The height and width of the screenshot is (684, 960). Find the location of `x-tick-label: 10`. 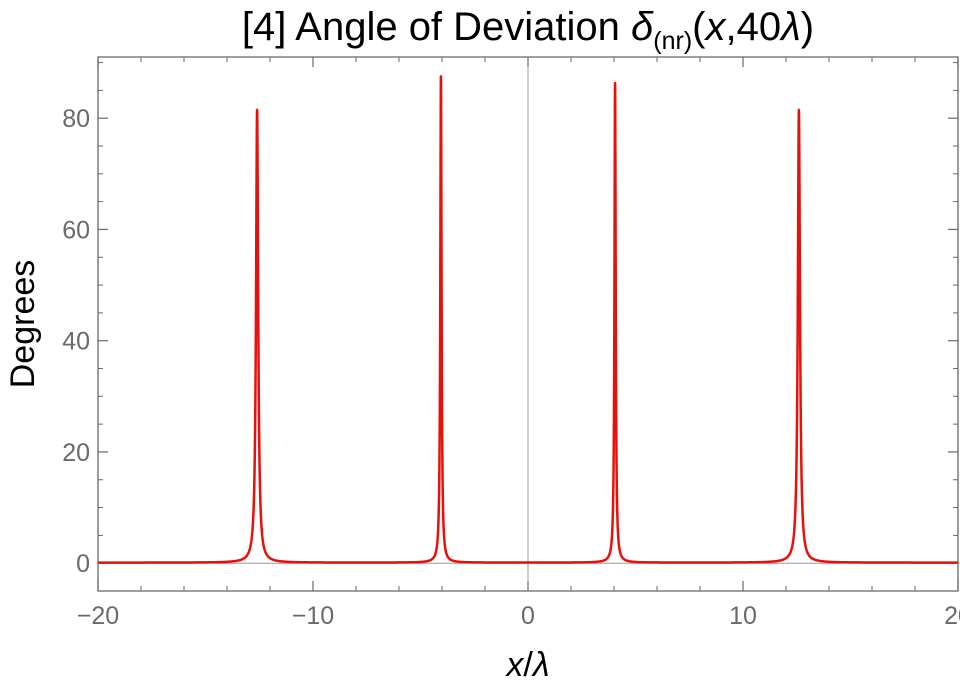

x-tick-label: 10 is located at coordinates (743, 616).